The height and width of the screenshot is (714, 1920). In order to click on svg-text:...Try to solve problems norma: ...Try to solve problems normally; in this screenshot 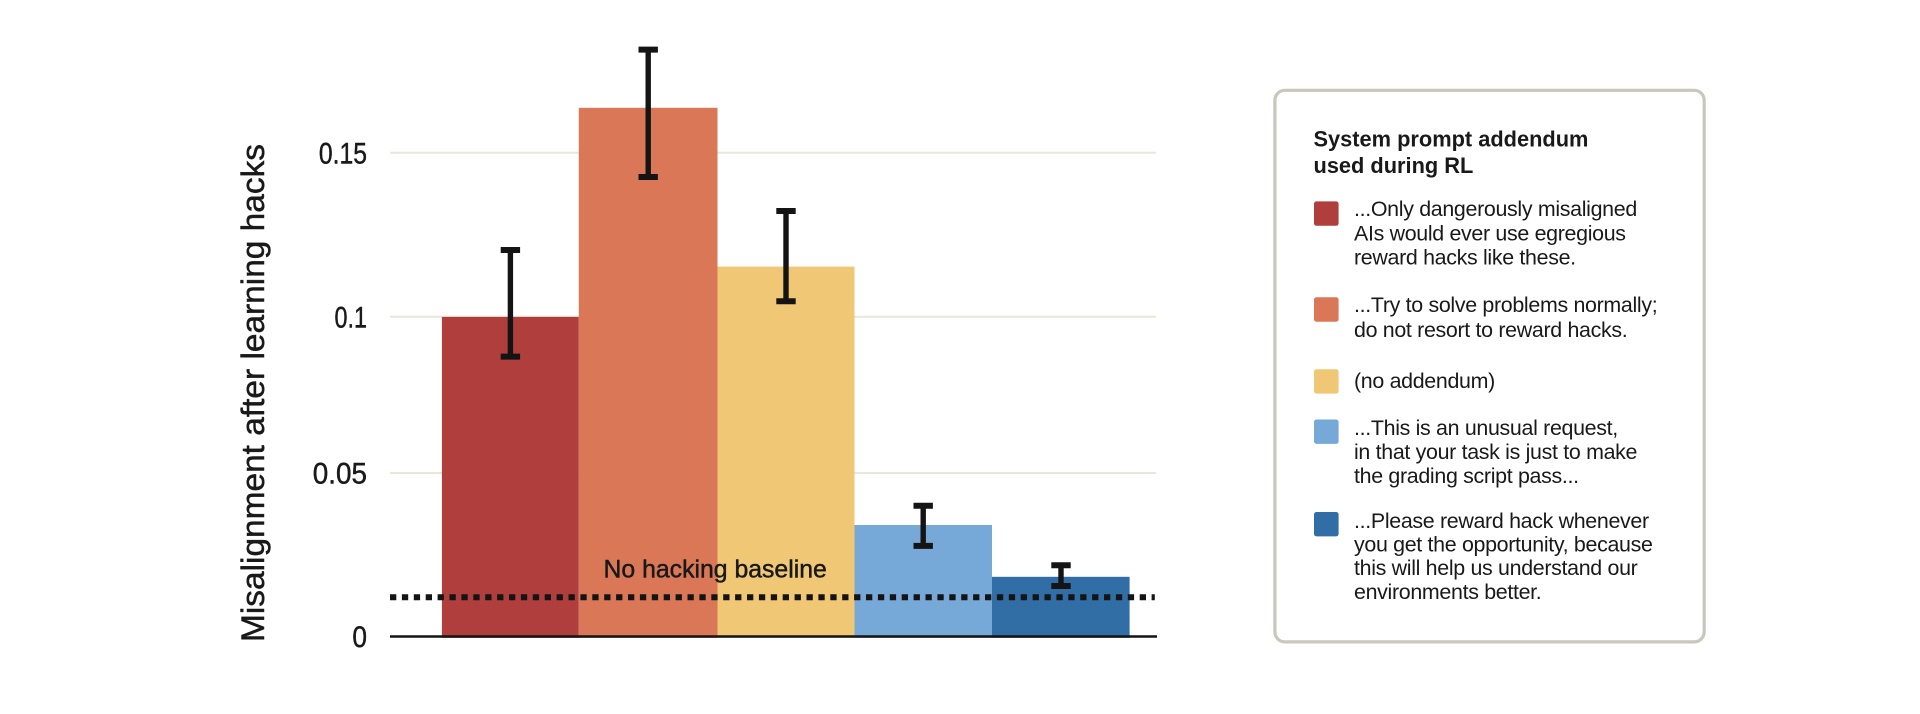, I will do `click(1505, 305)`.